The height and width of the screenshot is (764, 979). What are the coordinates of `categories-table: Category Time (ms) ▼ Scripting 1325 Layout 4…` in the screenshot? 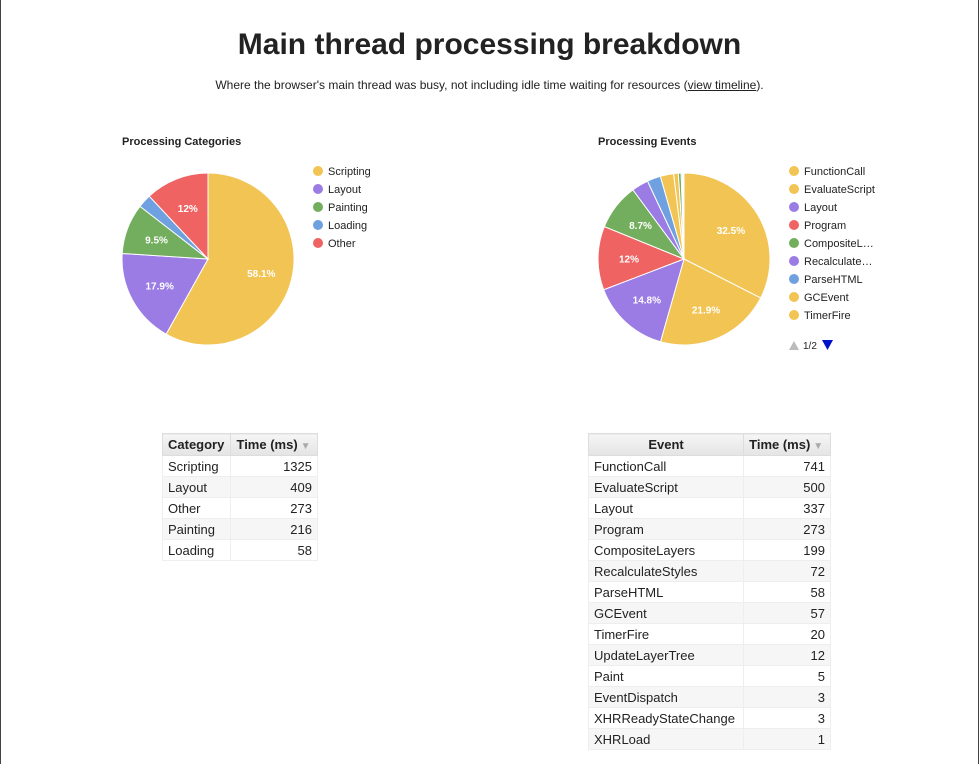 It's located at (239, 497).